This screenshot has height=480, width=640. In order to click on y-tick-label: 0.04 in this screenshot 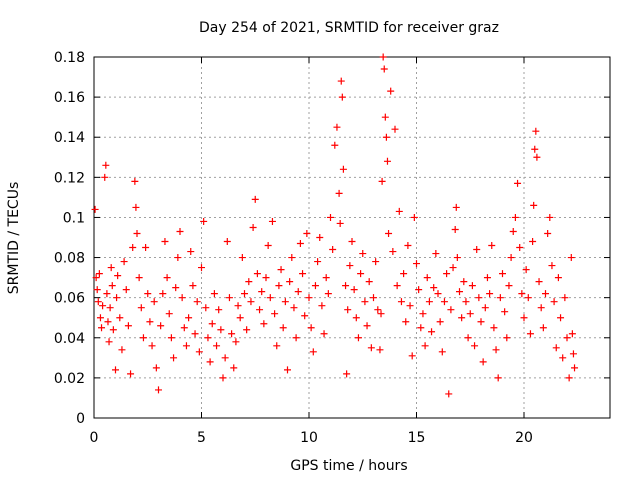, I will do `click(69, 339)`.